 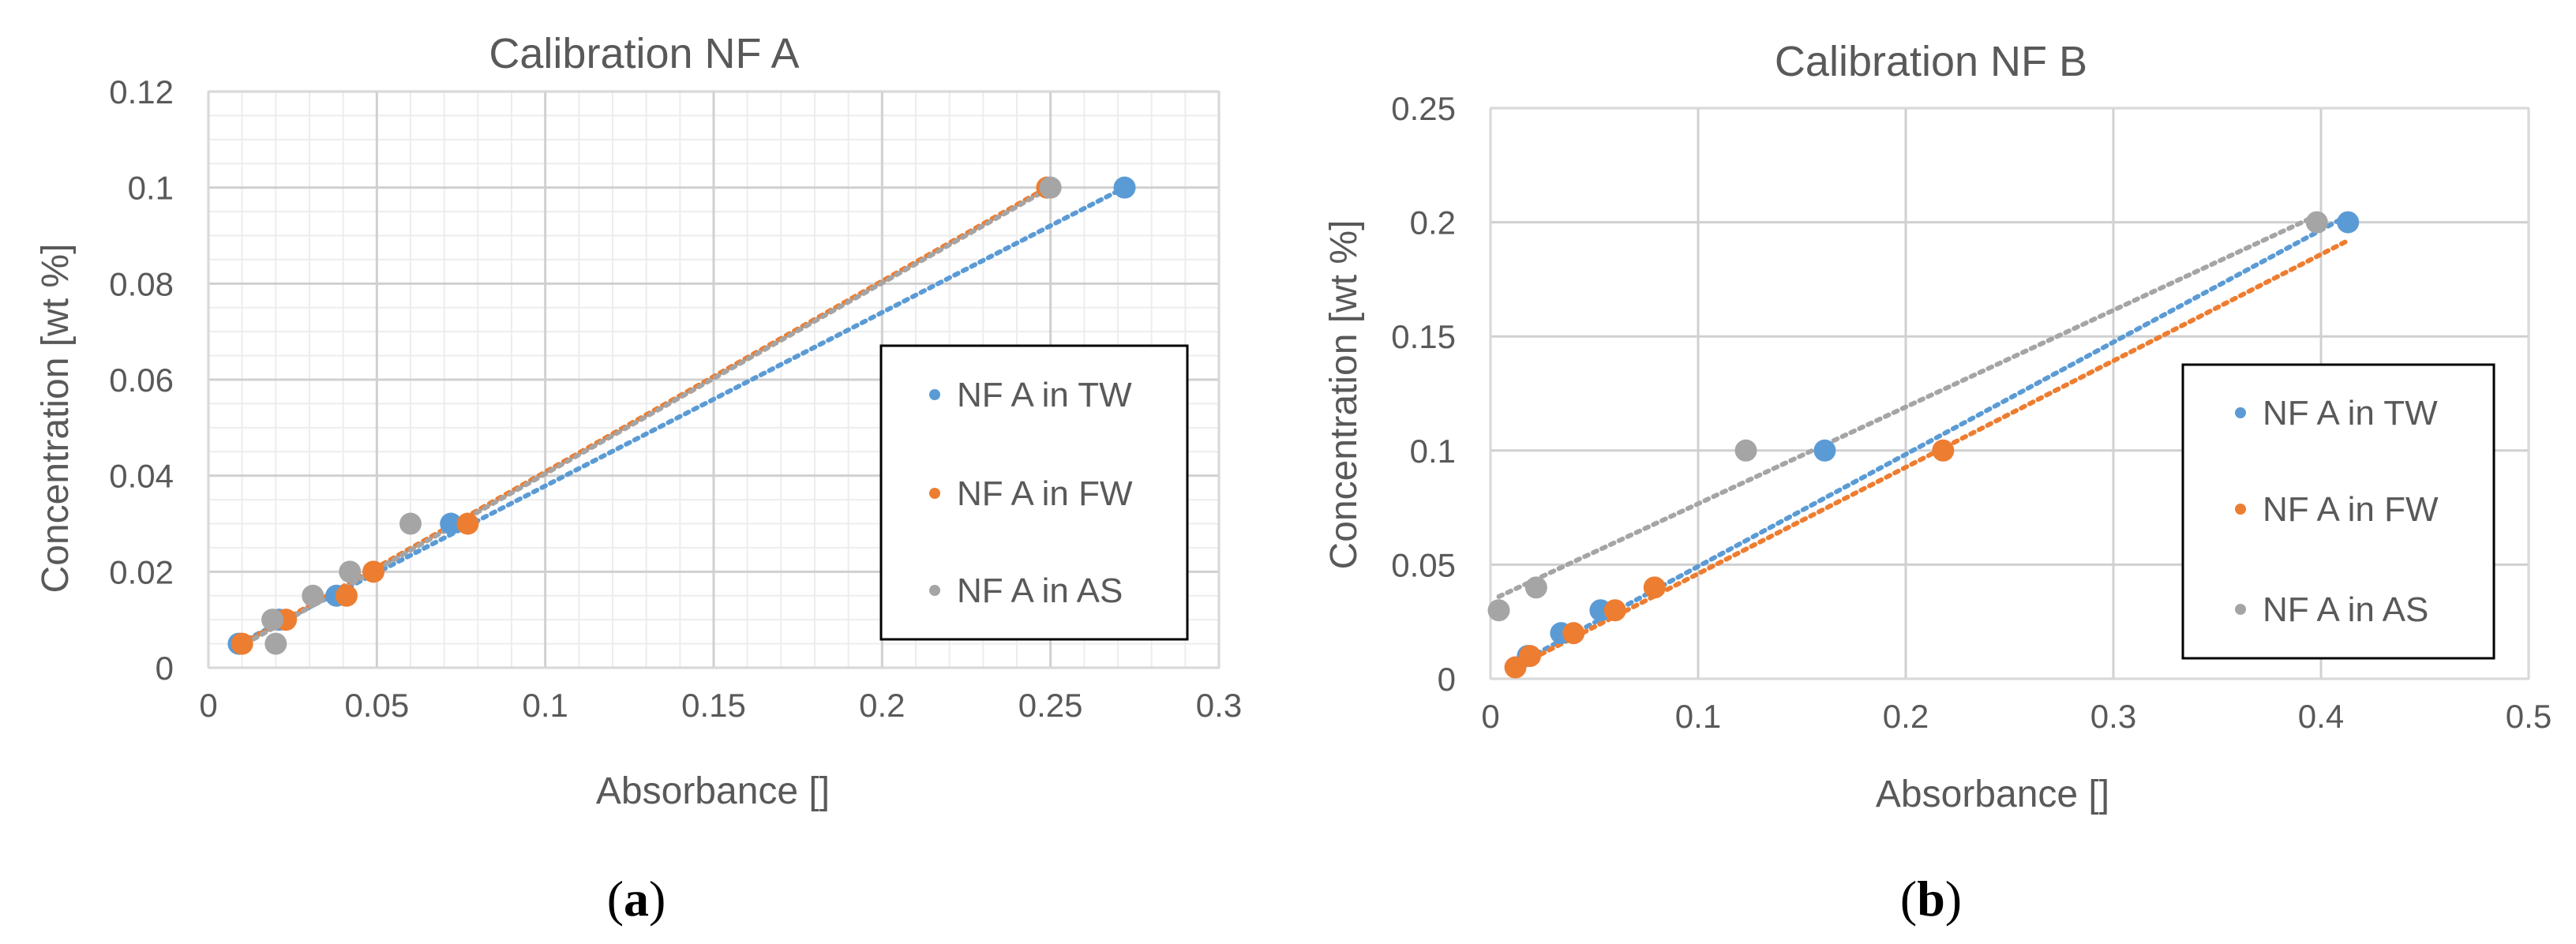 What do you see at coordinates (1931, 899) in the screenshot?
I see `panel-label-b: (b)` at bounding box center [1931, 899].